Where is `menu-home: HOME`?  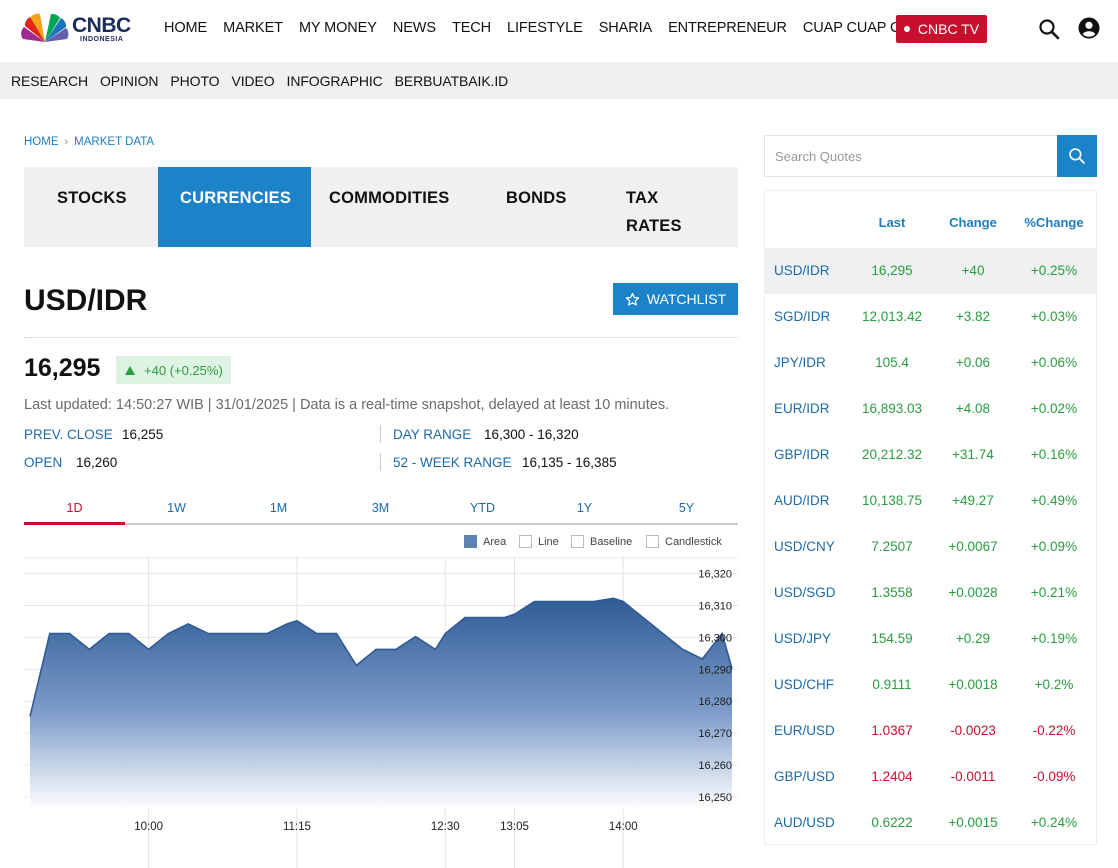
menu-home: HOME is located at coordinates (186, 28).